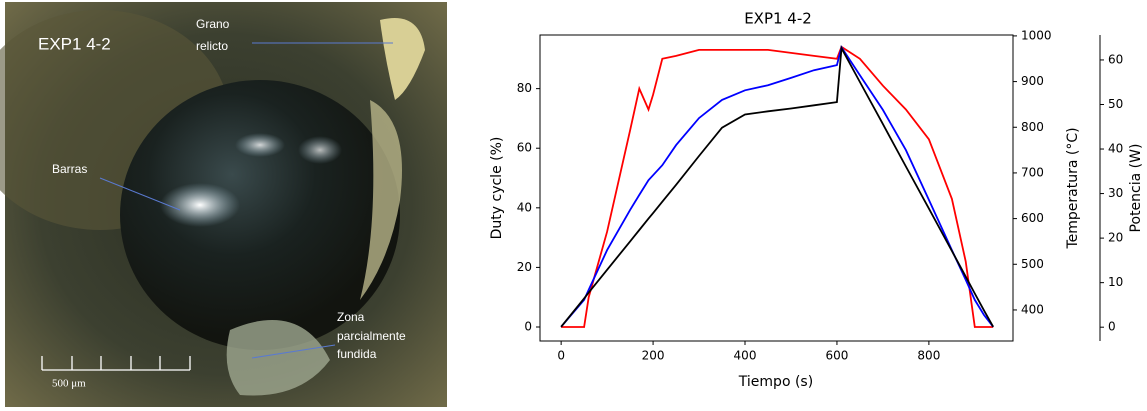  Describe the element at coordinates (1032, 127) in the screenshot. I see `y2-tick-label: 800` at that location.